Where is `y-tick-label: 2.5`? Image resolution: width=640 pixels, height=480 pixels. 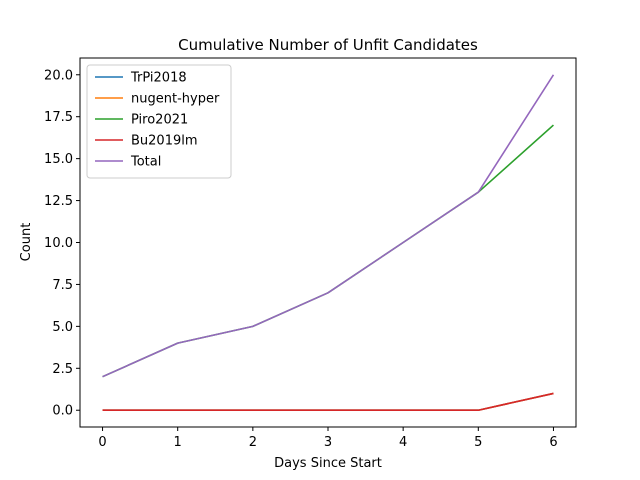 y-tick-label: 2.5 is located at coordinates (62, 369).